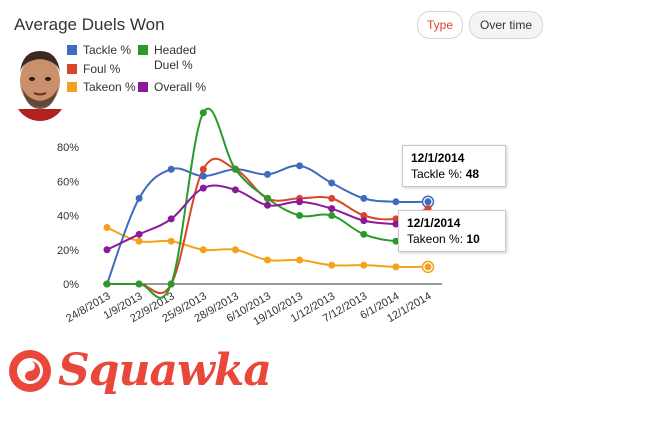 Image resolution: width=650 pixels, height=433 pixels. Describe the element at coordinates (68, 251) in the screenshot. I see `y-tick-label: 20%` at that location.